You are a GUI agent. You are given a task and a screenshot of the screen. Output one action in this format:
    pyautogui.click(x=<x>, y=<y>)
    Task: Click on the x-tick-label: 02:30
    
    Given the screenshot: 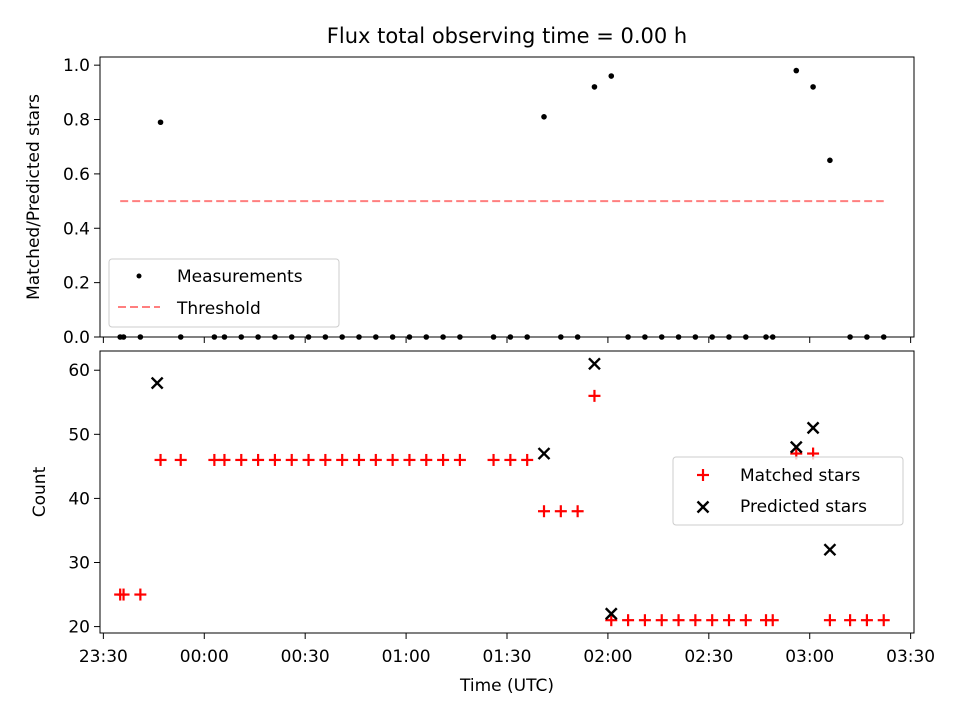 What is the action you would take?
    pyautogui.click(x=708, y=657)
    